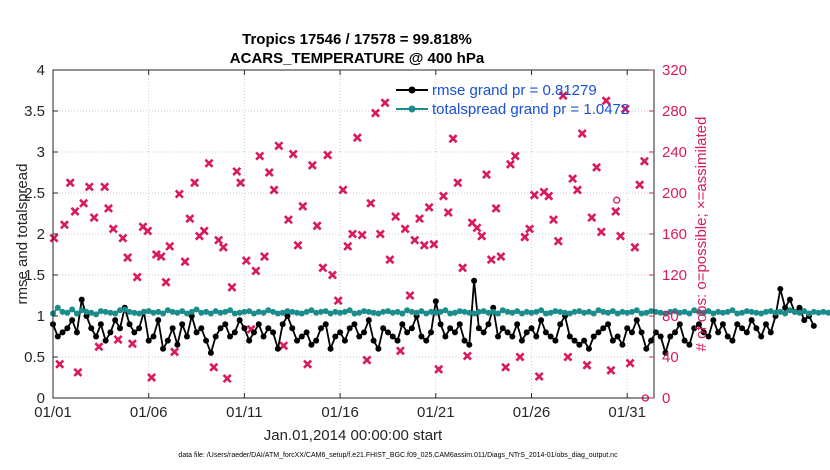 Image resolution: width=830 pixels, height=470 pixels. What do you see at coordinates (412, 90) in the screenshot?
I see `legend-rmse-marker` at bounding box center [412, 90].